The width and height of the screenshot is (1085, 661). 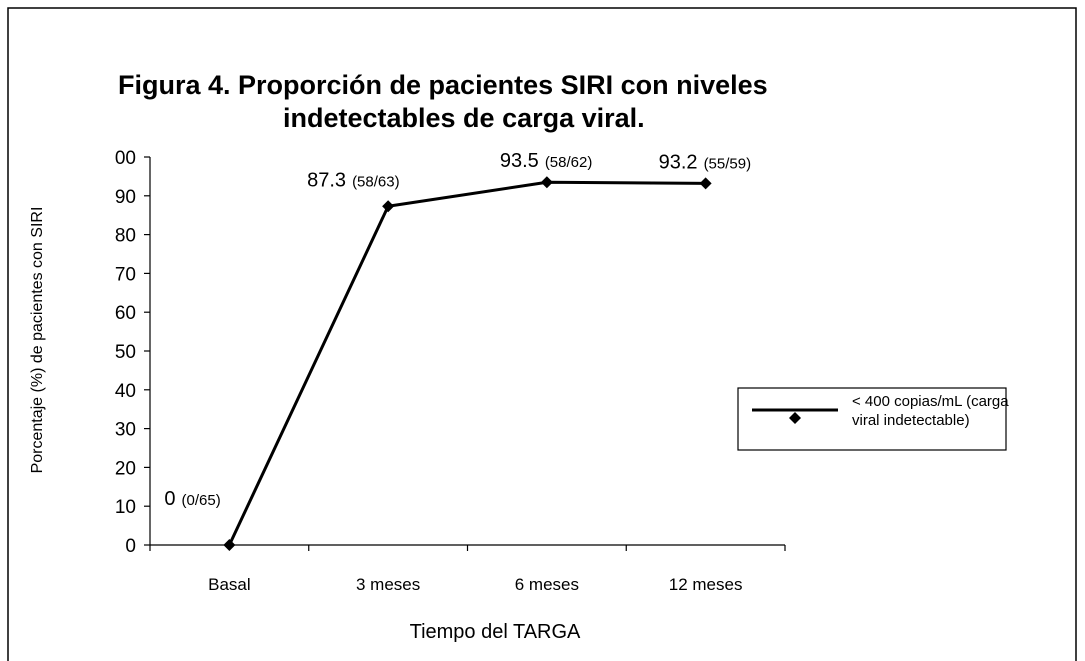 I want to click on y-tick-label: 0, so click(x=130, y=546).